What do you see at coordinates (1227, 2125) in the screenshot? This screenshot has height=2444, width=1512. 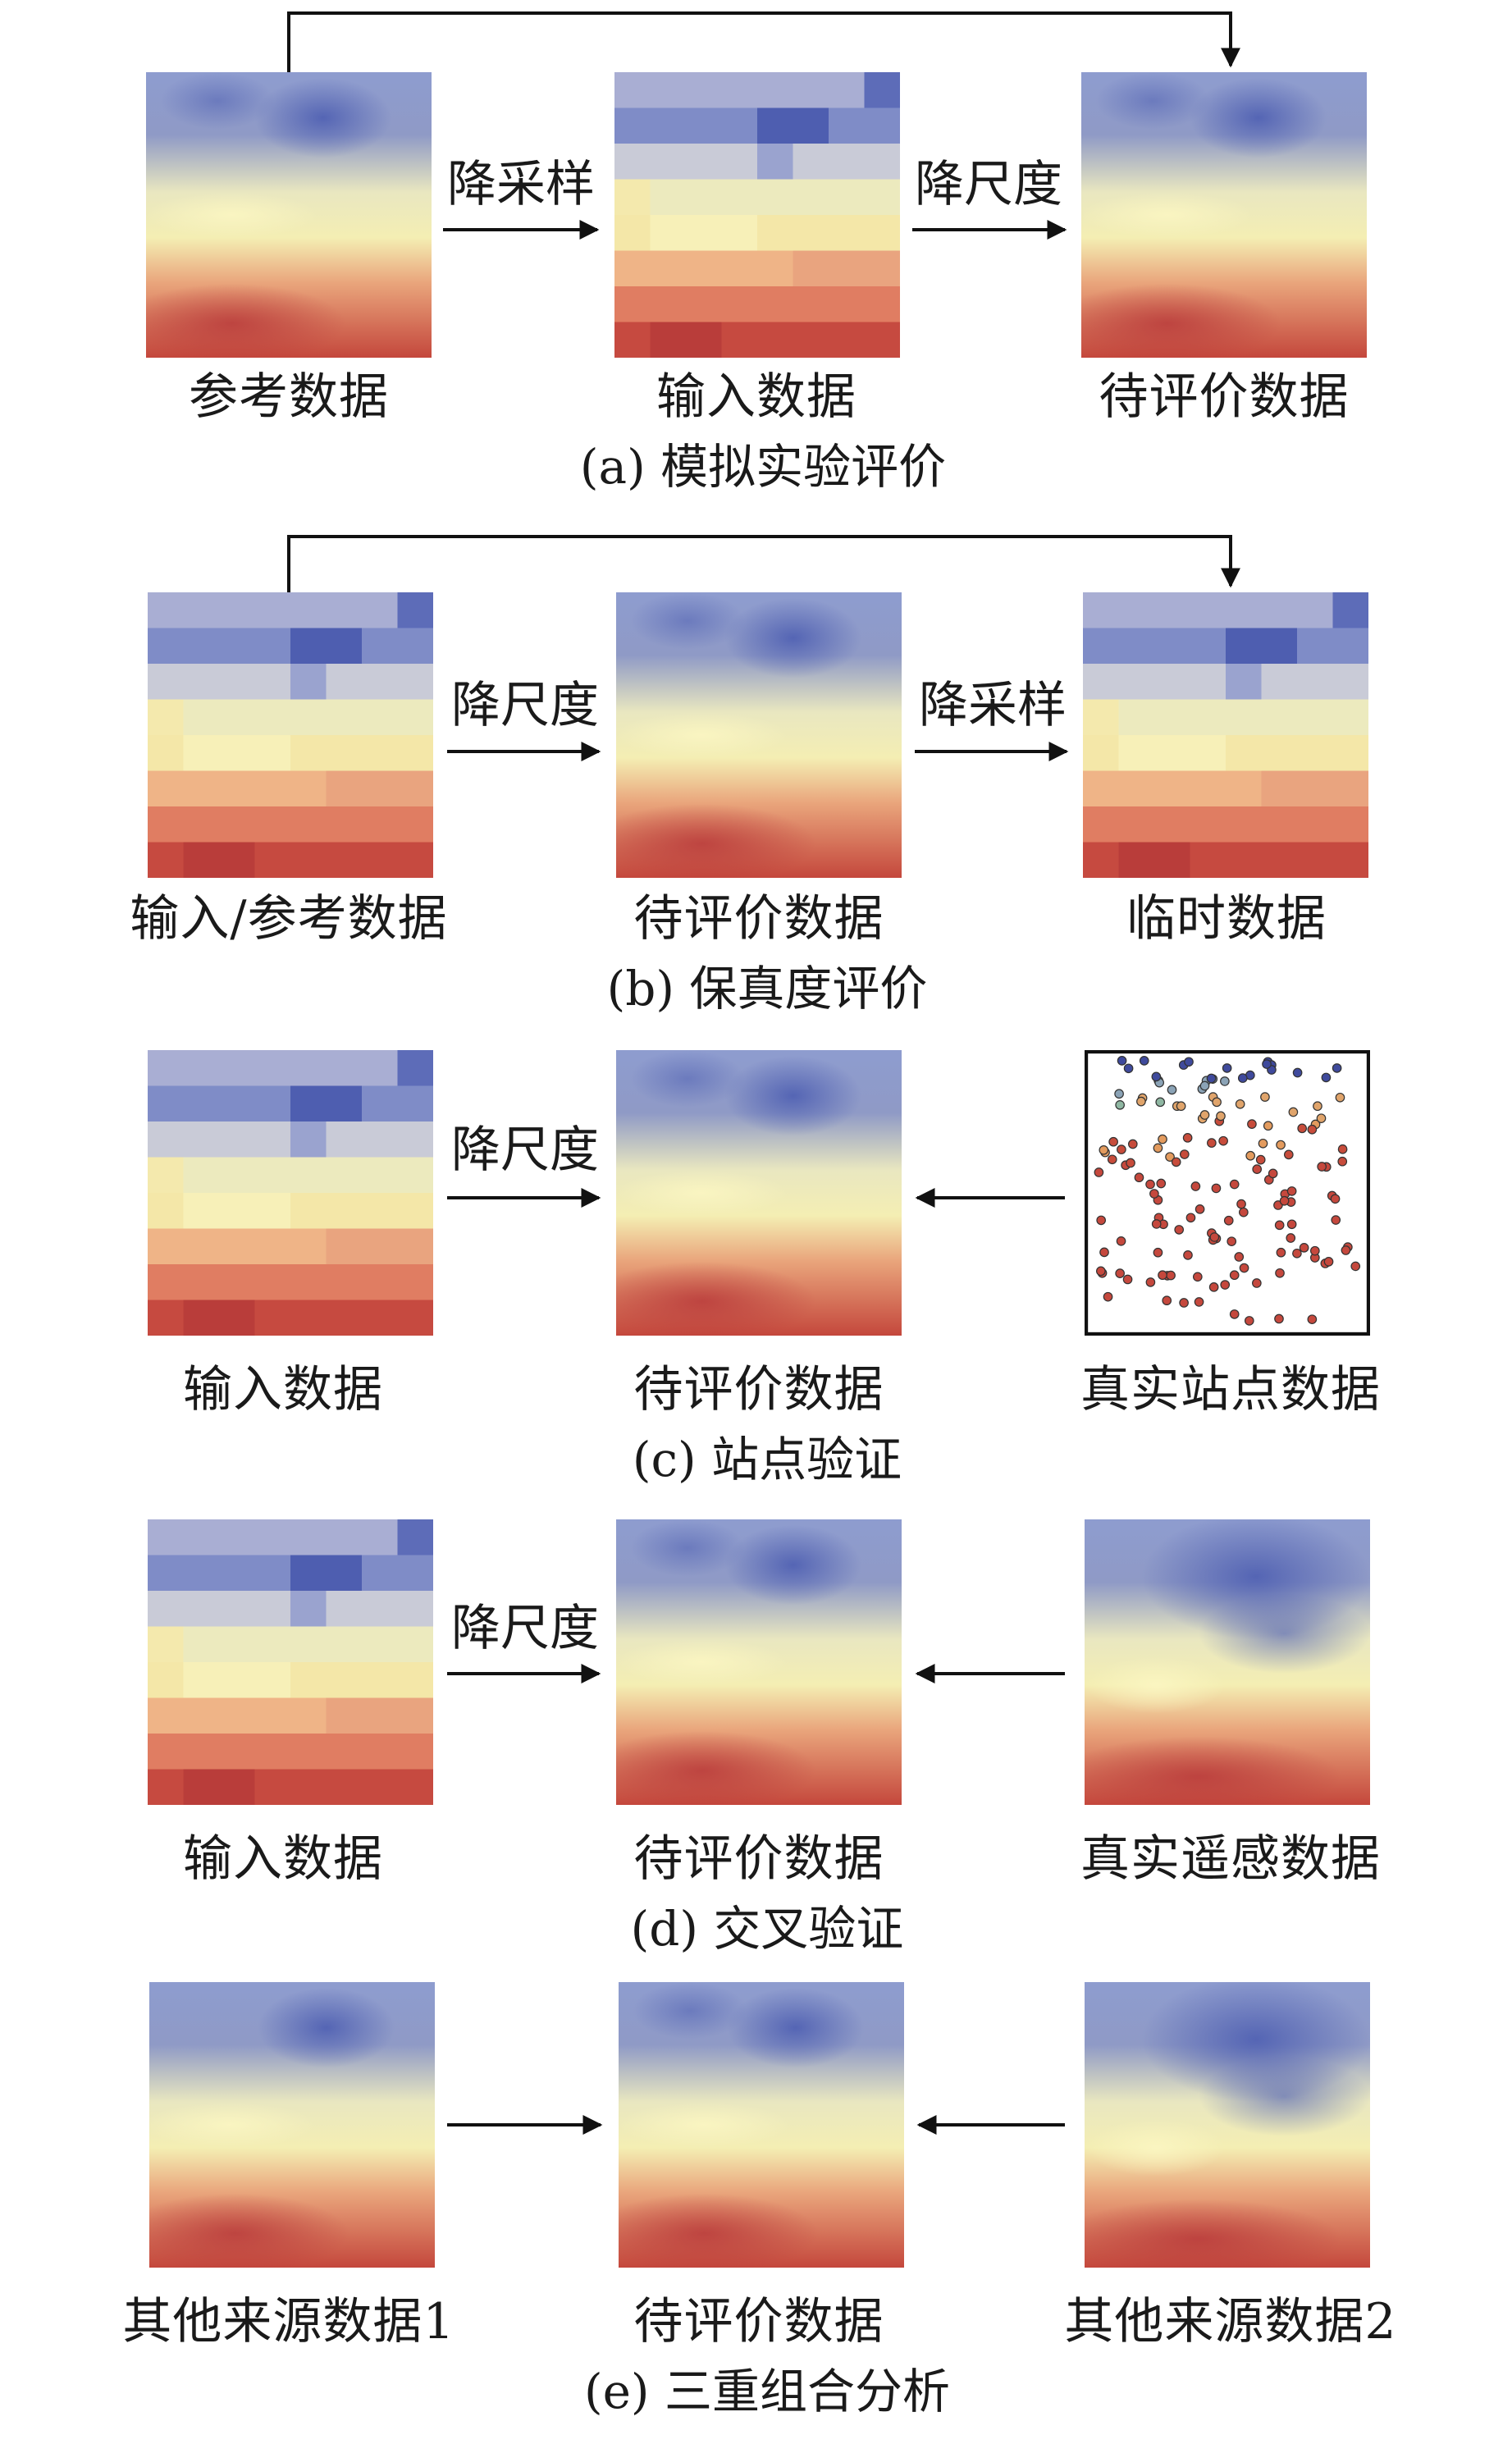 I see `other-source-data-2-field` at bounding box center [1227, 2125].